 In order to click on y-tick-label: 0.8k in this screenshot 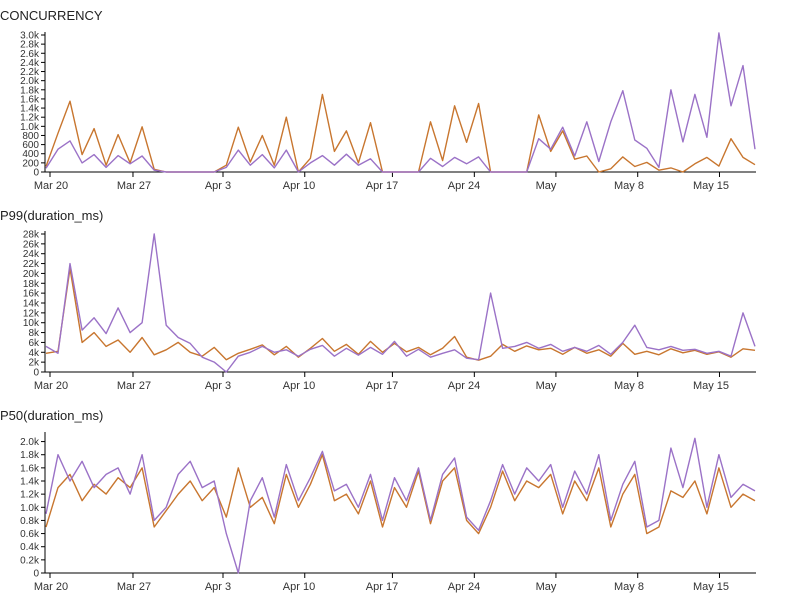, I will do `click(30, 521)`.